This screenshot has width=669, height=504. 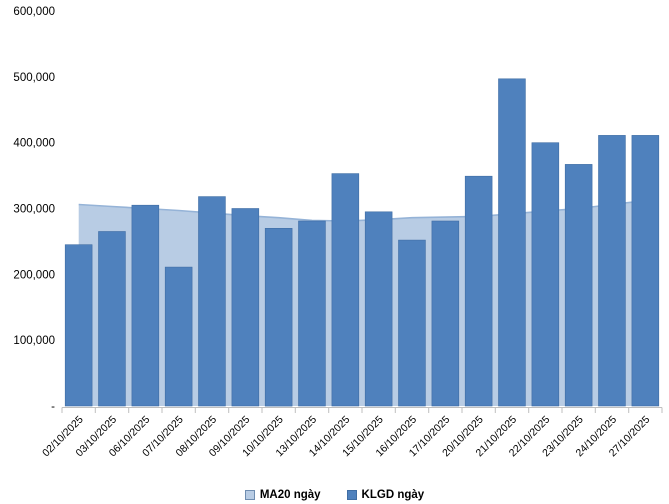 I want to click on svg-text: 300,000, so click(x=34, y=210).